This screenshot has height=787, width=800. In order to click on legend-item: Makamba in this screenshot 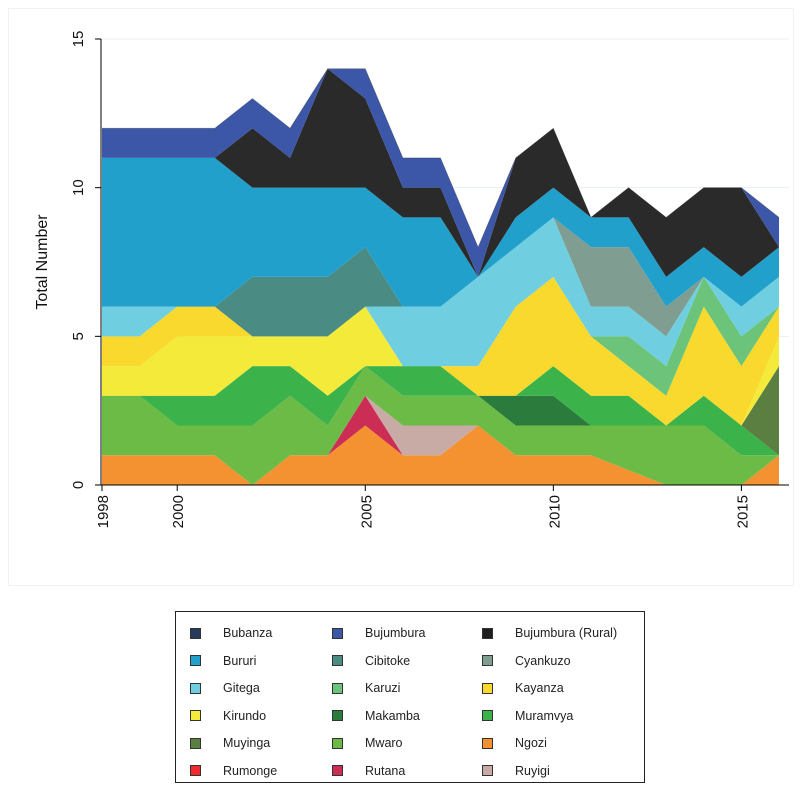, I will do `click(376, 716)`.